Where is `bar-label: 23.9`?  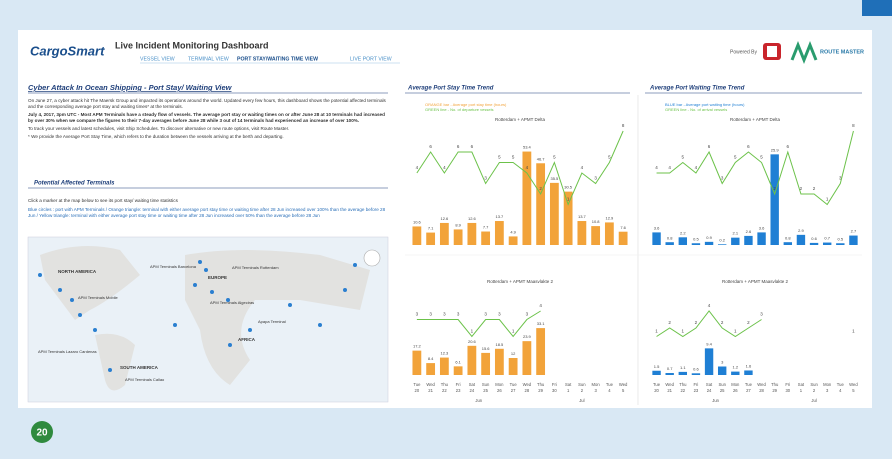
bar-label: 23.9 is located at coordinates (527, 336).